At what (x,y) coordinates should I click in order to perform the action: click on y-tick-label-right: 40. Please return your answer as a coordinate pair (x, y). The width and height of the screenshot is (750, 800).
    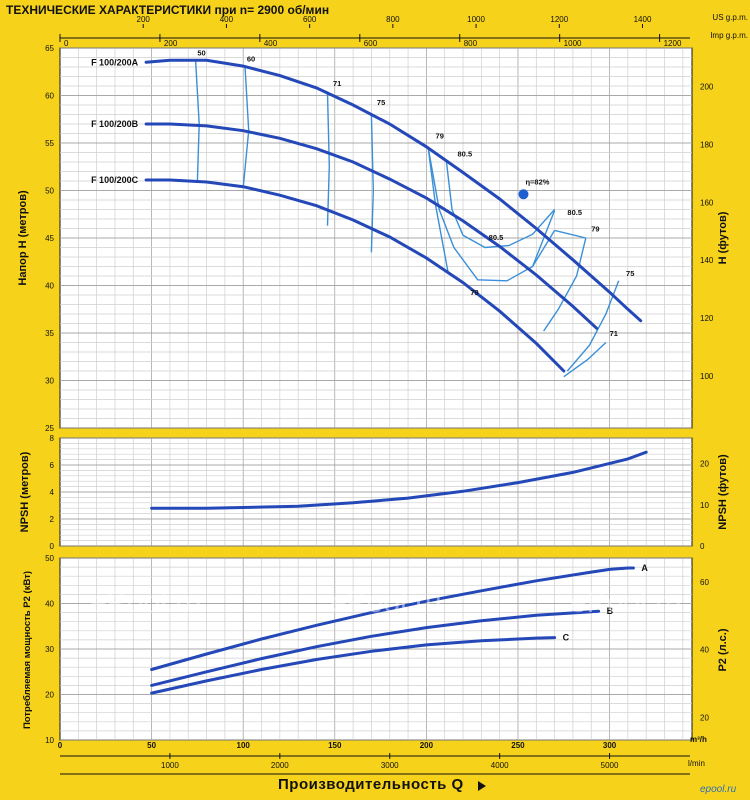
    Looking at the image, I should click on (704, 650).